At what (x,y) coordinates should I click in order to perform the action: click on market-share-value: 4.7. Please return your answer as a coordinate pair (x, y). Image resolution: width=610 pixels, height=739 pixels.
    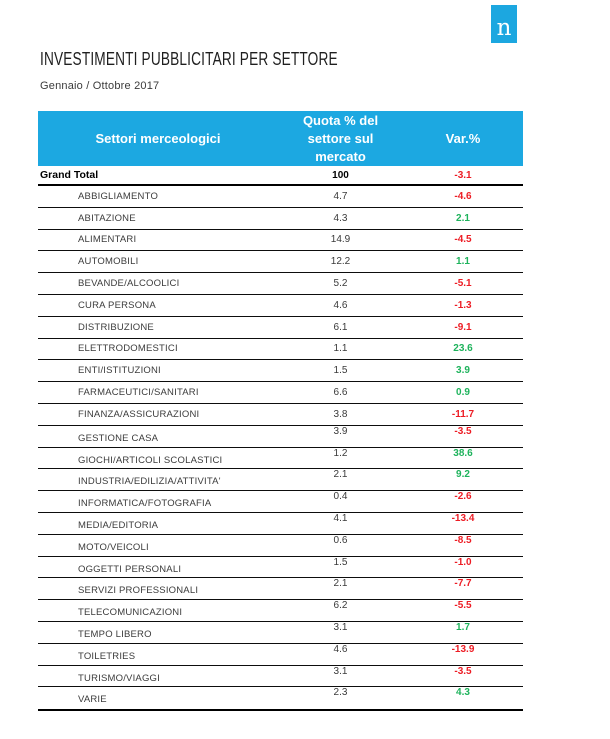
    Looking at the image, I should click on (340, 196).